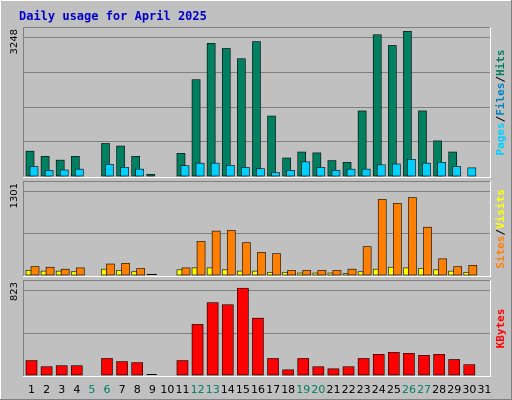 The width and height of the screenshot is (512, 400). I want to click on legend-sites-visits: Sites/Visits, so click(500, 229).